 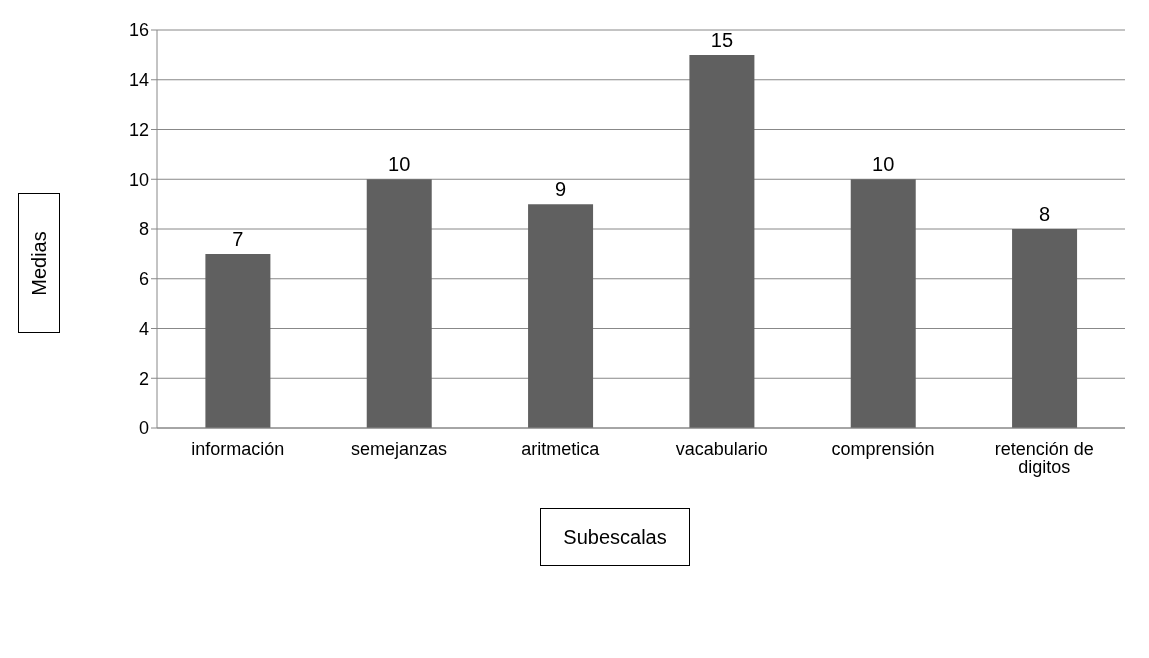 What do you see at coordinates (138, 179) in the screenshot?
I see `y-tick-label: 10` at bounding box center [138, 179].